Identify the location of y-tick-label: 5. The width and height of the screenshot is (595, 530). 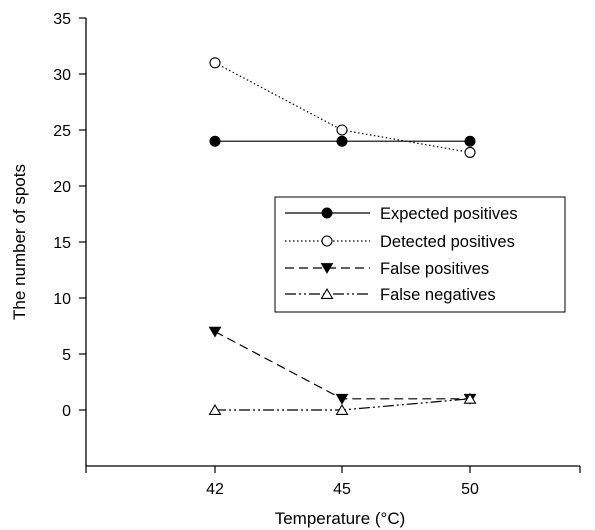
(66, 355).